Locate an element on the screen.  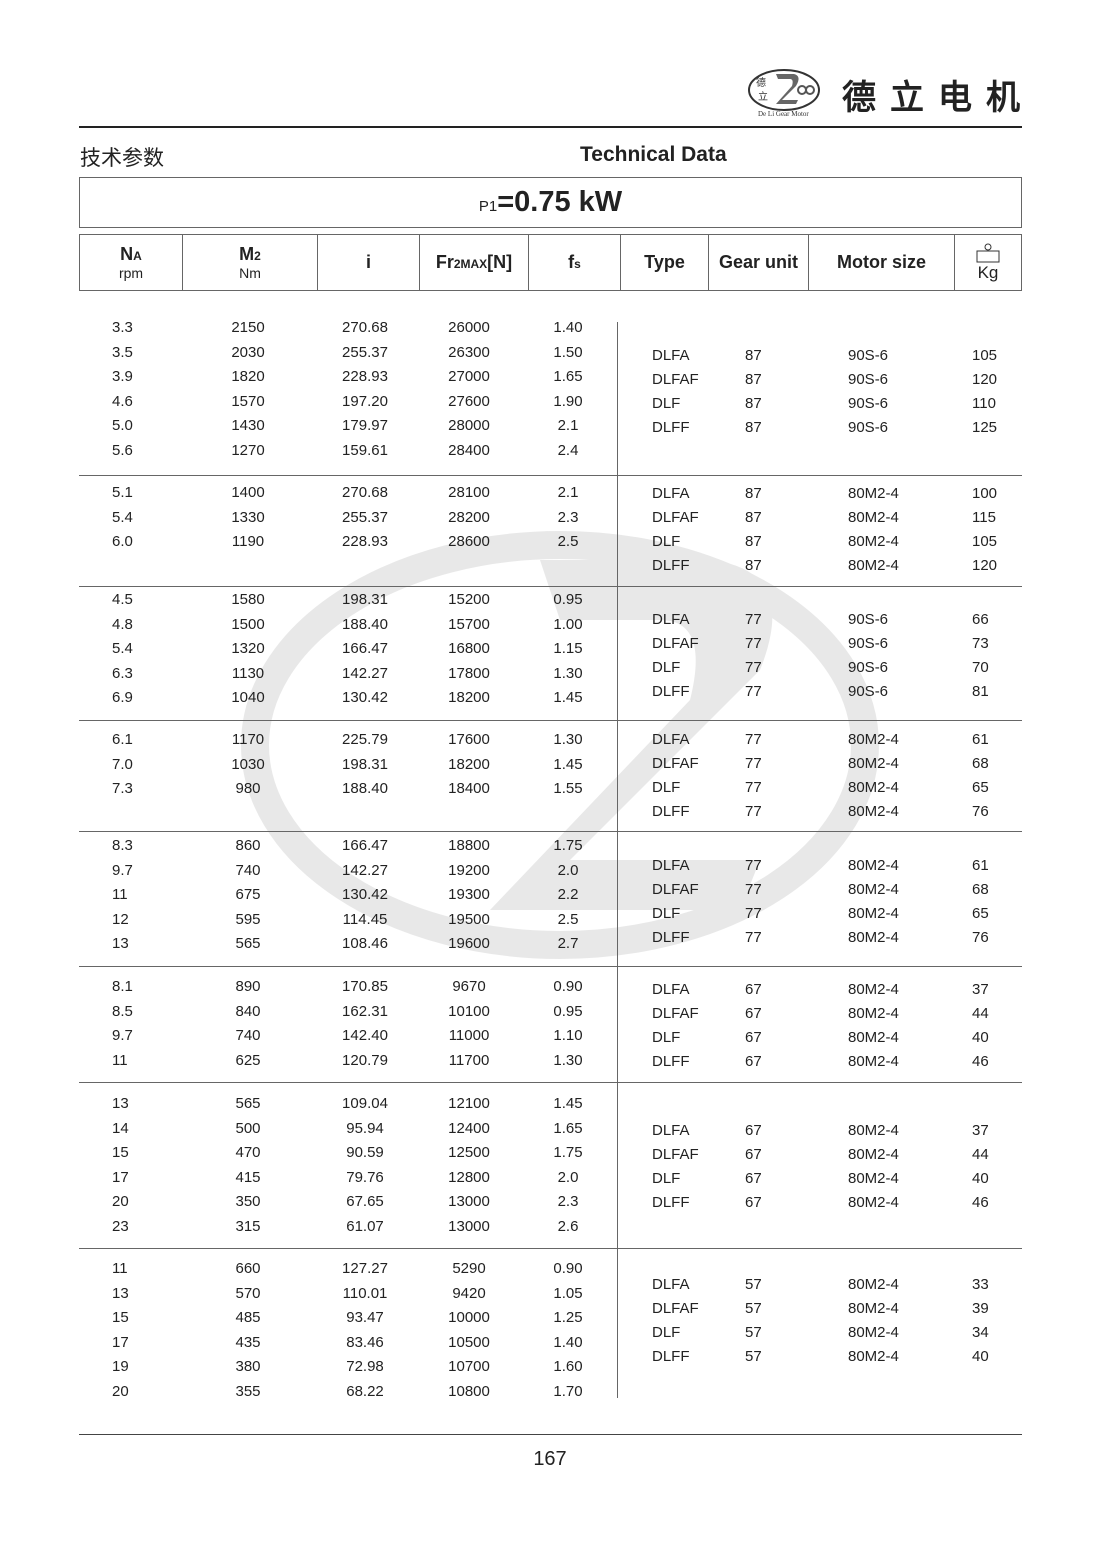
cell-kg: 40 is located at coordinates (980, 1037).